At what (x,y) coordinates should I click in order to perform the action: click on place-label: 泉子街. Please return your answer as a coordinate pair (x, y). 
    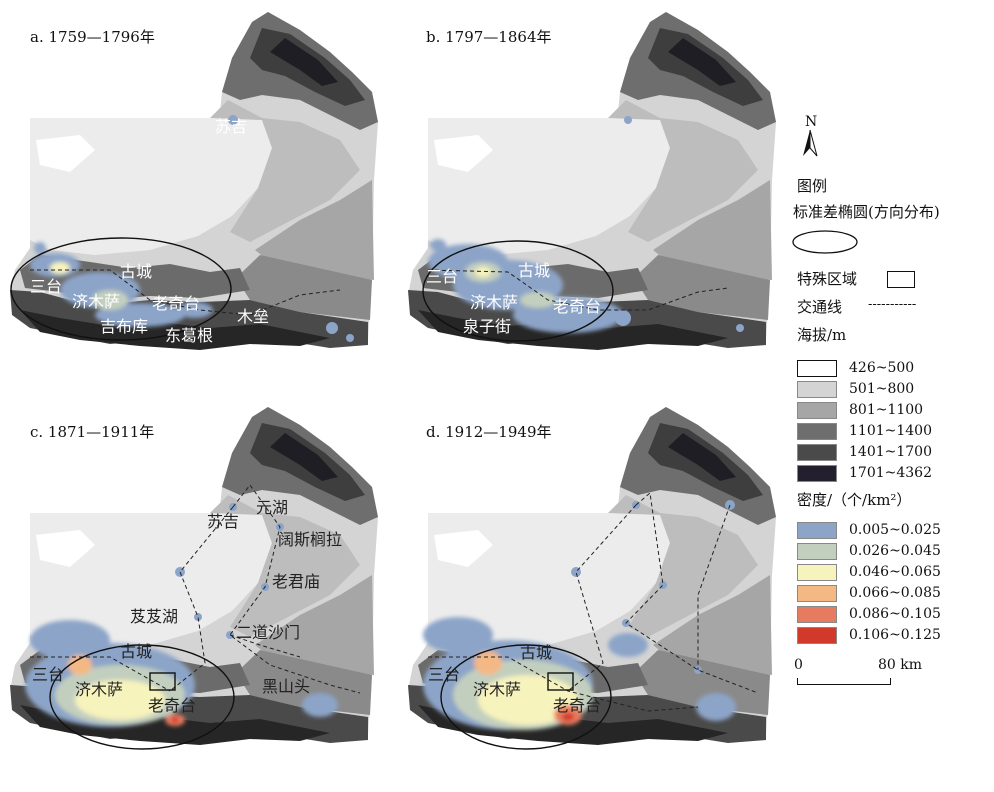
    Looking at the image, I should click on (487, 326).